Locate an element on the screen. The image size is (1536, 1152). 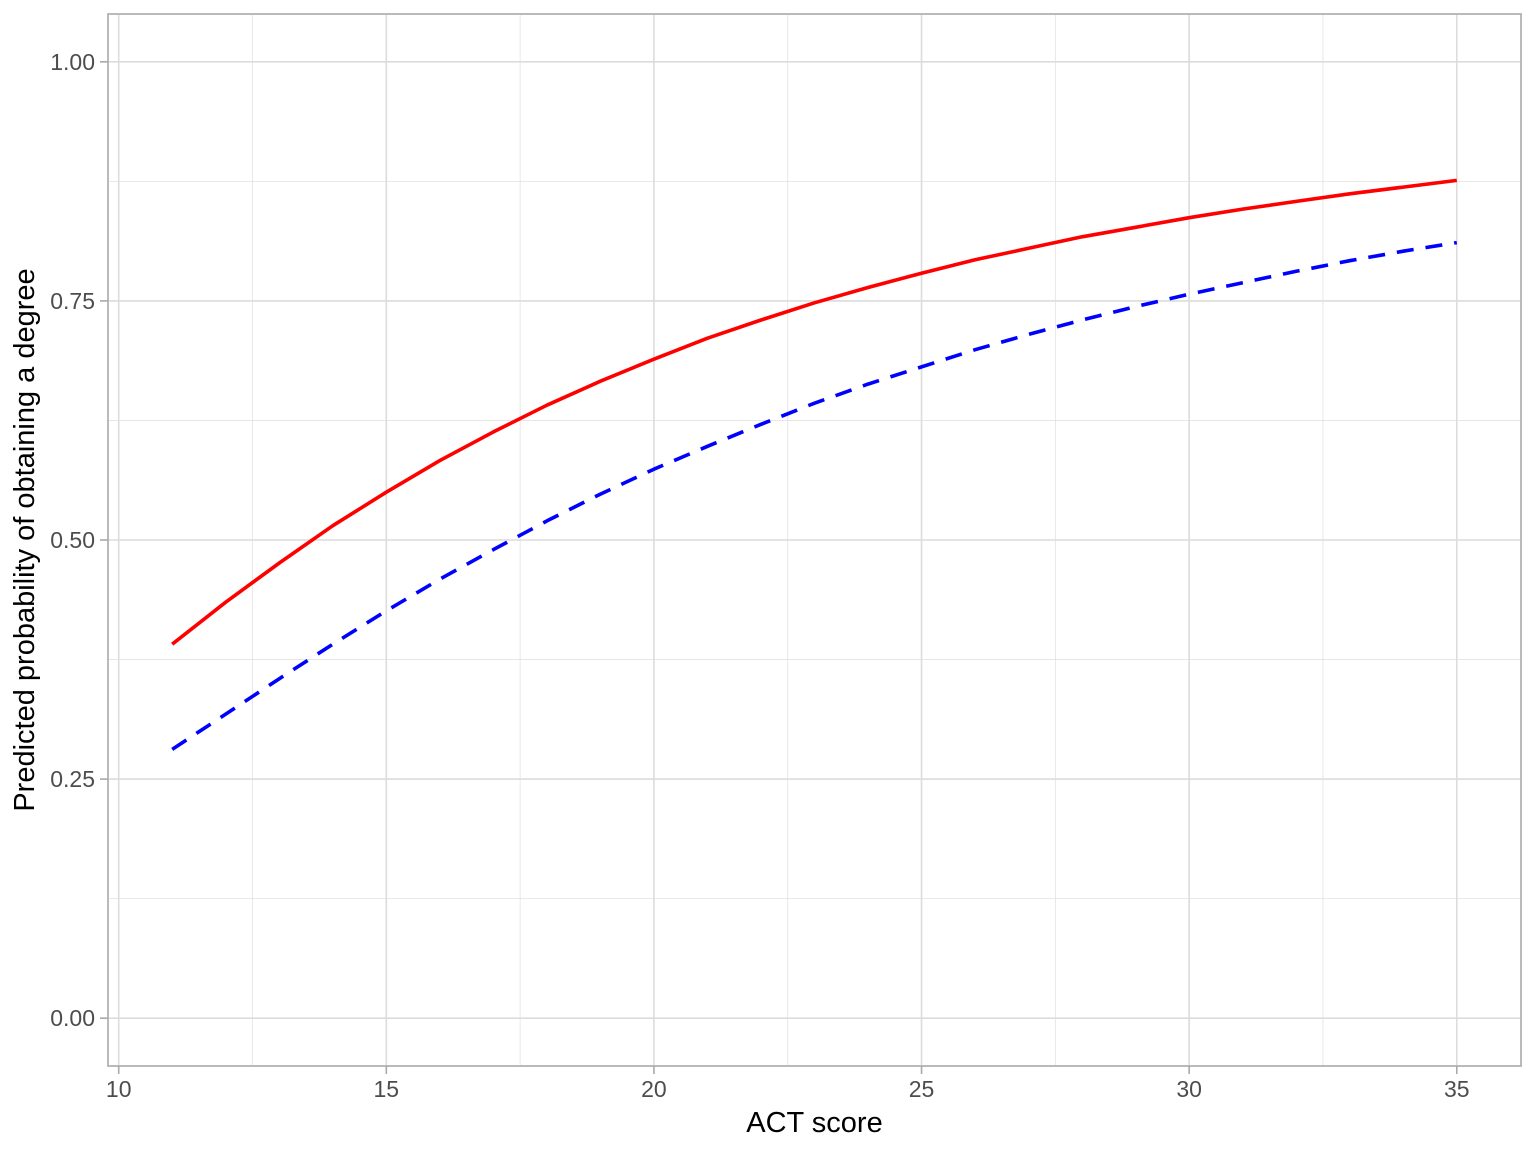
x-axis-title: ACT score is located at coordinates (814, 1123).